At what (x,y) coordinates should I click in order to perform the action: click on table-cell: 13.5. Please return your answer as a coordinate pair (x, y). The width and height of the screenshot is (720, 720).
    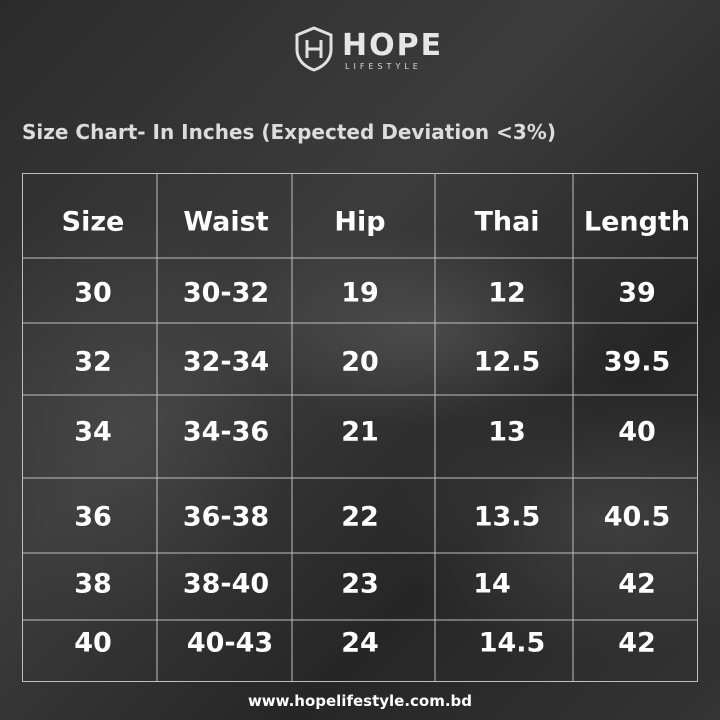
    Looking at the image, I should click on (507, 517).